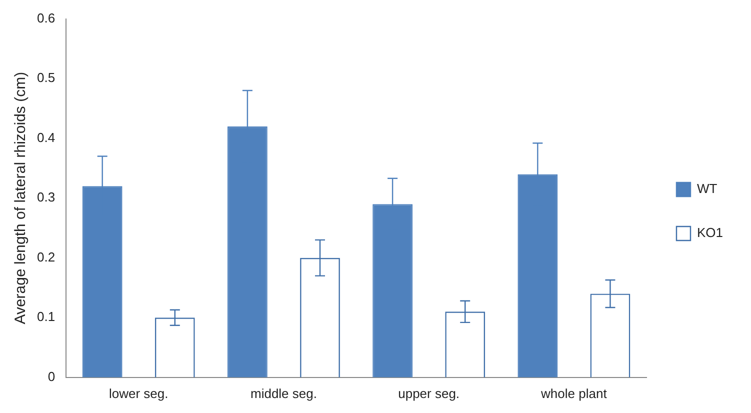 The image size is (751, 413). Describe the element at coordinates (46, 78) in the screenshot. I see `y-tick-label: 0.5` at that location.